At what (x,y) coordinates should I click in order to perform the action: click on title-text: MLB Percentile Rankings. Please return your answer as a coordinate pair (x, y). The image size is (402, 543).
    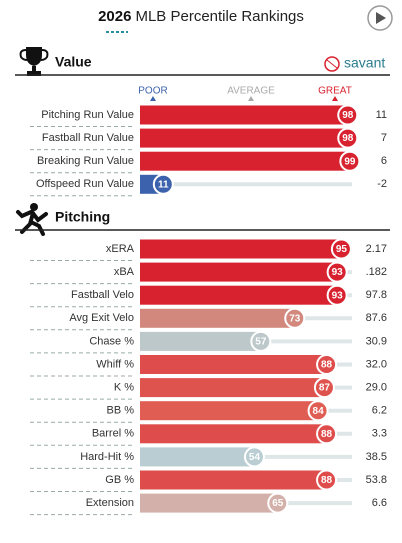
    Looking at the image, I should click on (219, 16).